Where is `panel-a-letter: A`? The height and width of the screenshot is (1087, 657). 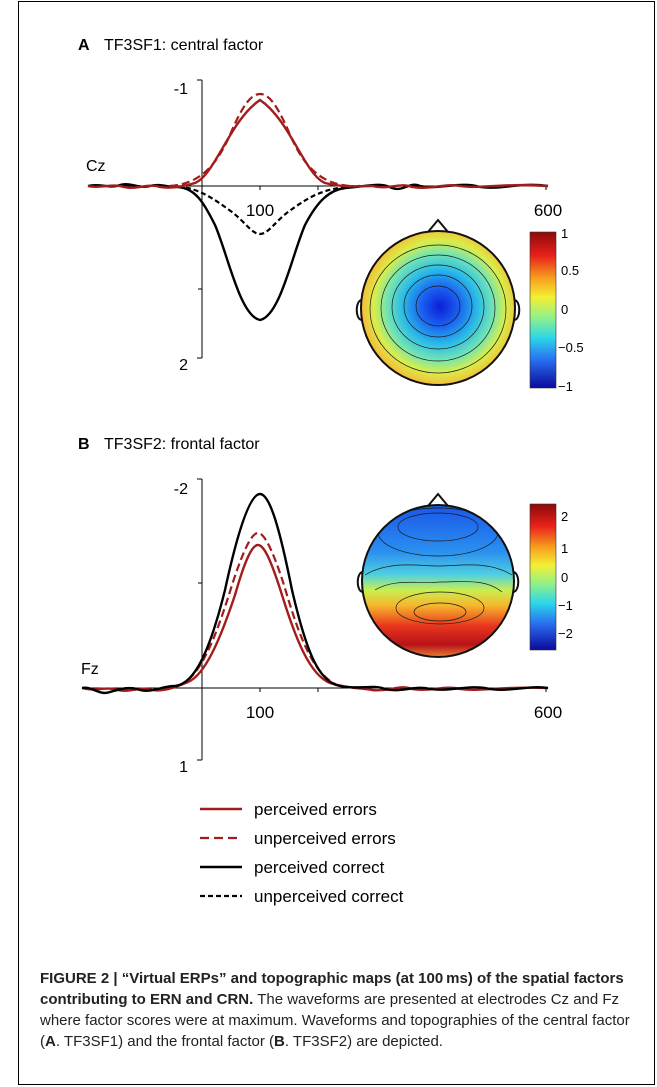
panel-a-letter: A is located at coordinates (84, 45).